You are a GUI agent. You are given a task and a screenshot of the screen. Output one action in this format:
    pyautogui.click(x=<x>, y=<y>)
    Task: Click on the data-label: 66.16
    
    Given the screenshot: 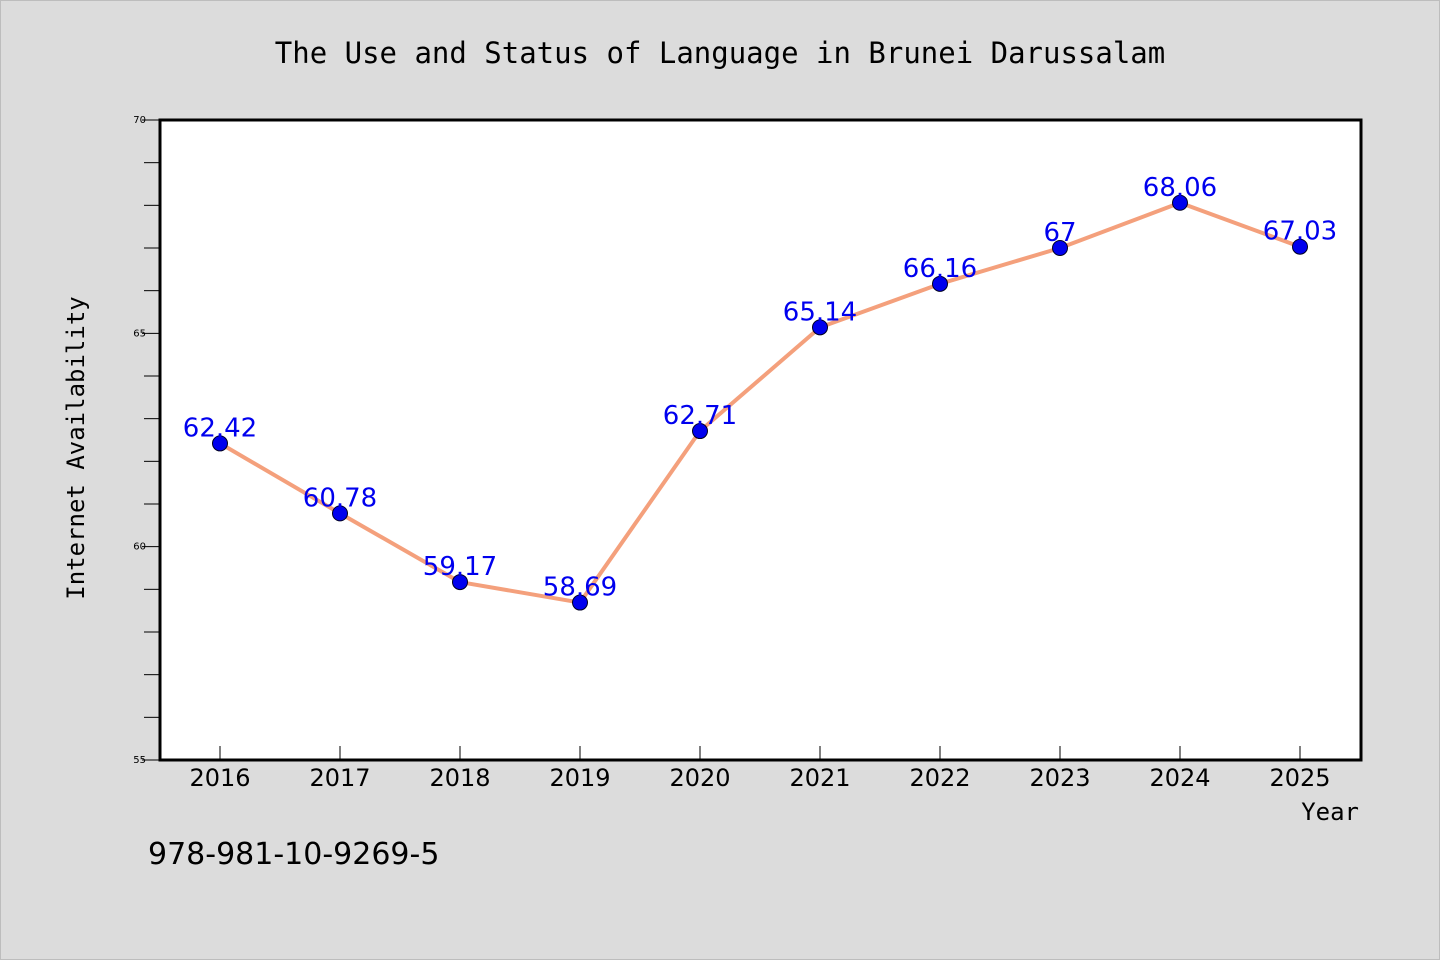 What is the action you would take?
    pyautogui.click(x=940, y=269)
    